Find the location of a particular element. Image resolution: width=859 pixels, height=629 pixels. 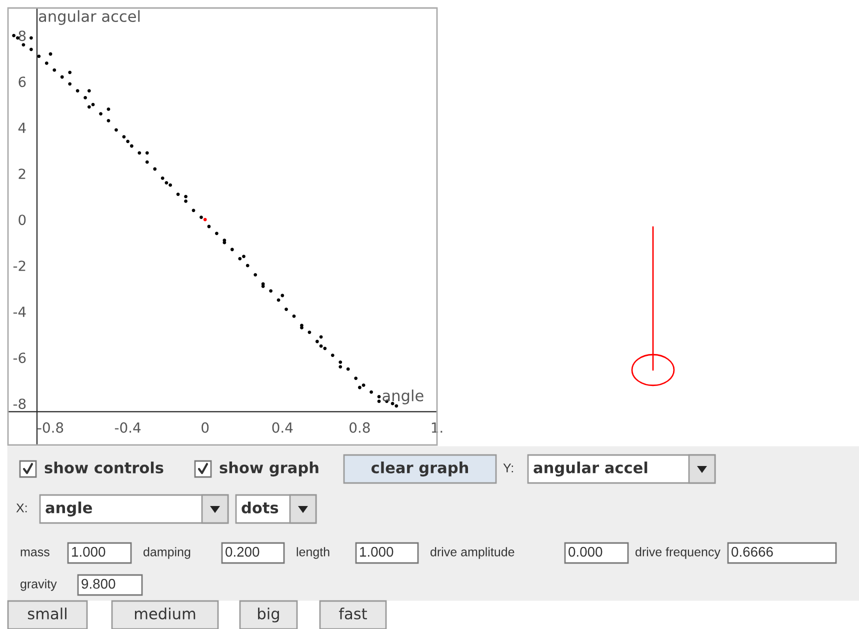

y-tick-label: 6 is located at coordinates (22, 82).